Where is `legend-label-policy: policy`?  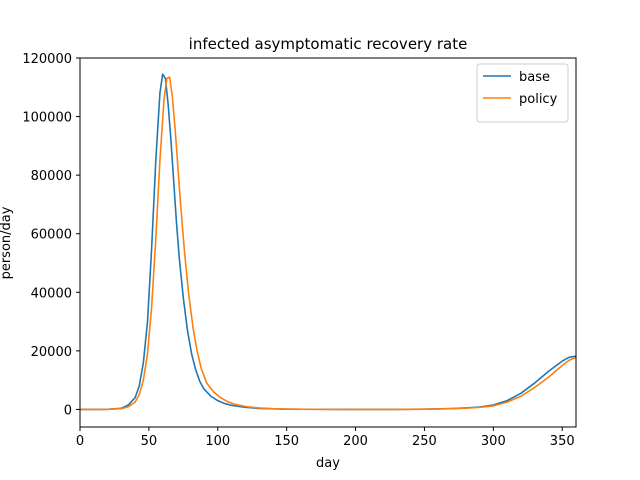
legend-label-policy: policy is located at coordinates (538, 99).